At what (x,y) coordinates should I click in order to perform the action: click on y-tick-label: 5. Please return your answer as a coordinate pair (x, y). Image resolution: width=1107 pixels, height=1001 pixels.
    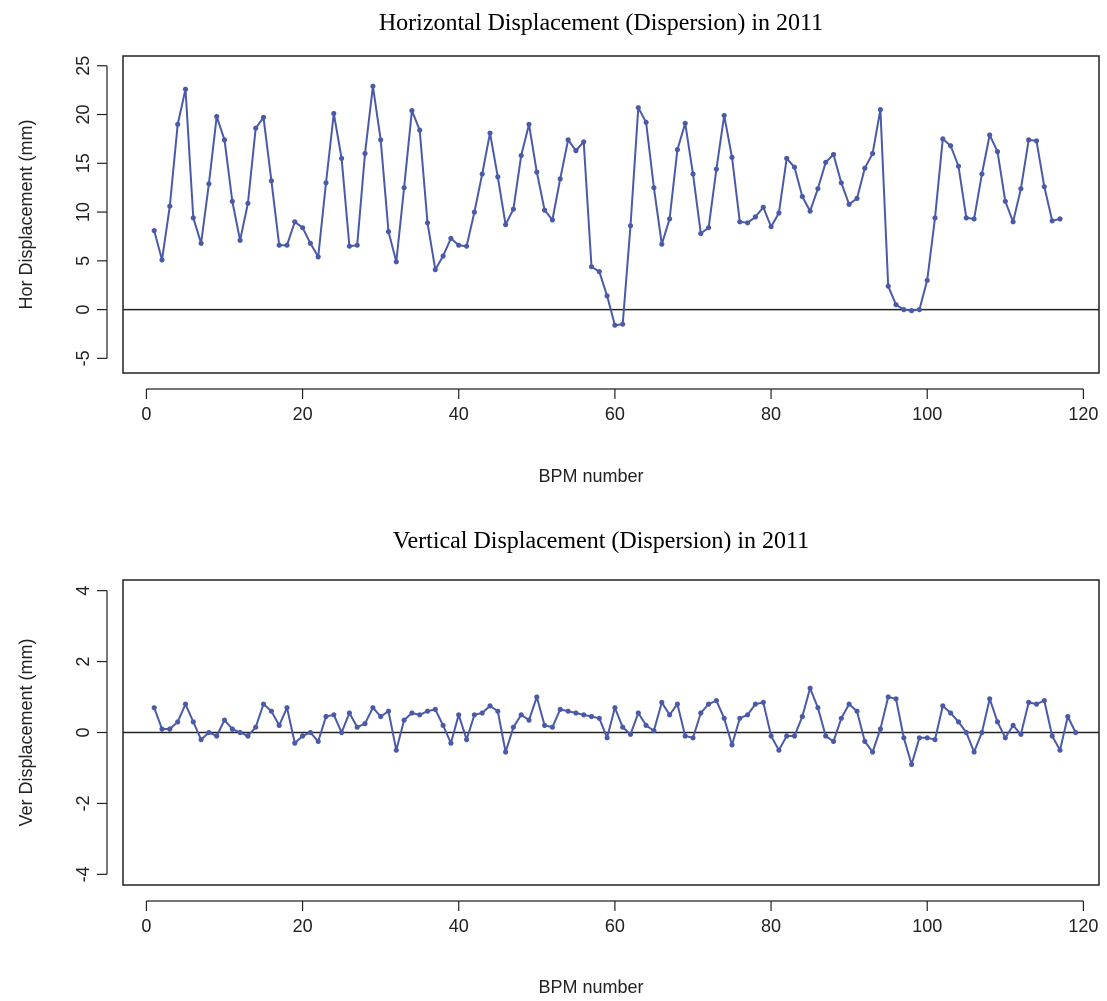
    Looking at the image, I should click on (83, 261).